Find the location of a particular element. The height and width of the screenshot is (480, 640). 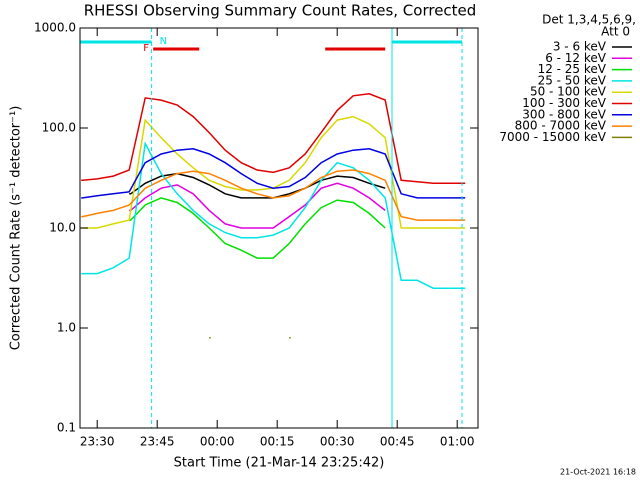

night-label: N is located at coordinates (163, 41).